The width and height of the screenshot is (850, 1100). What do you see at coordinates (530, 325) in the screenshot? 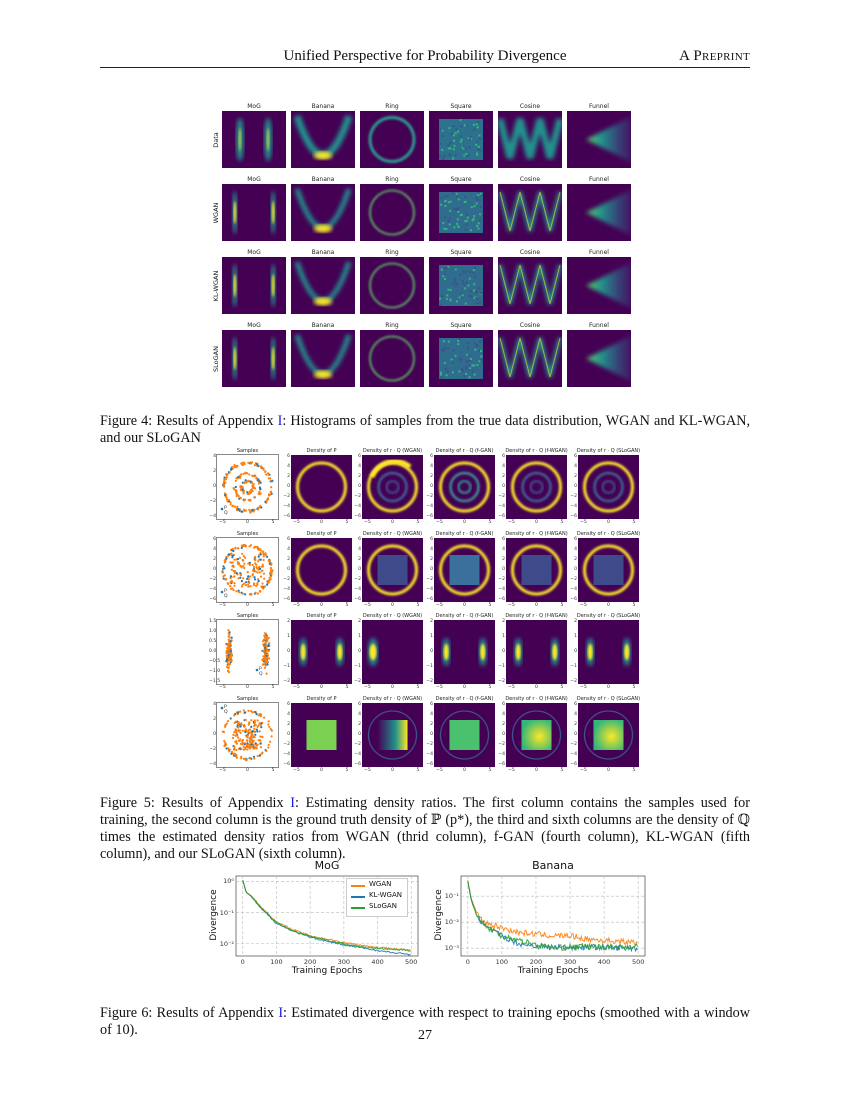
I see `panel-title: Cosine` at bounding box center [530, 325].